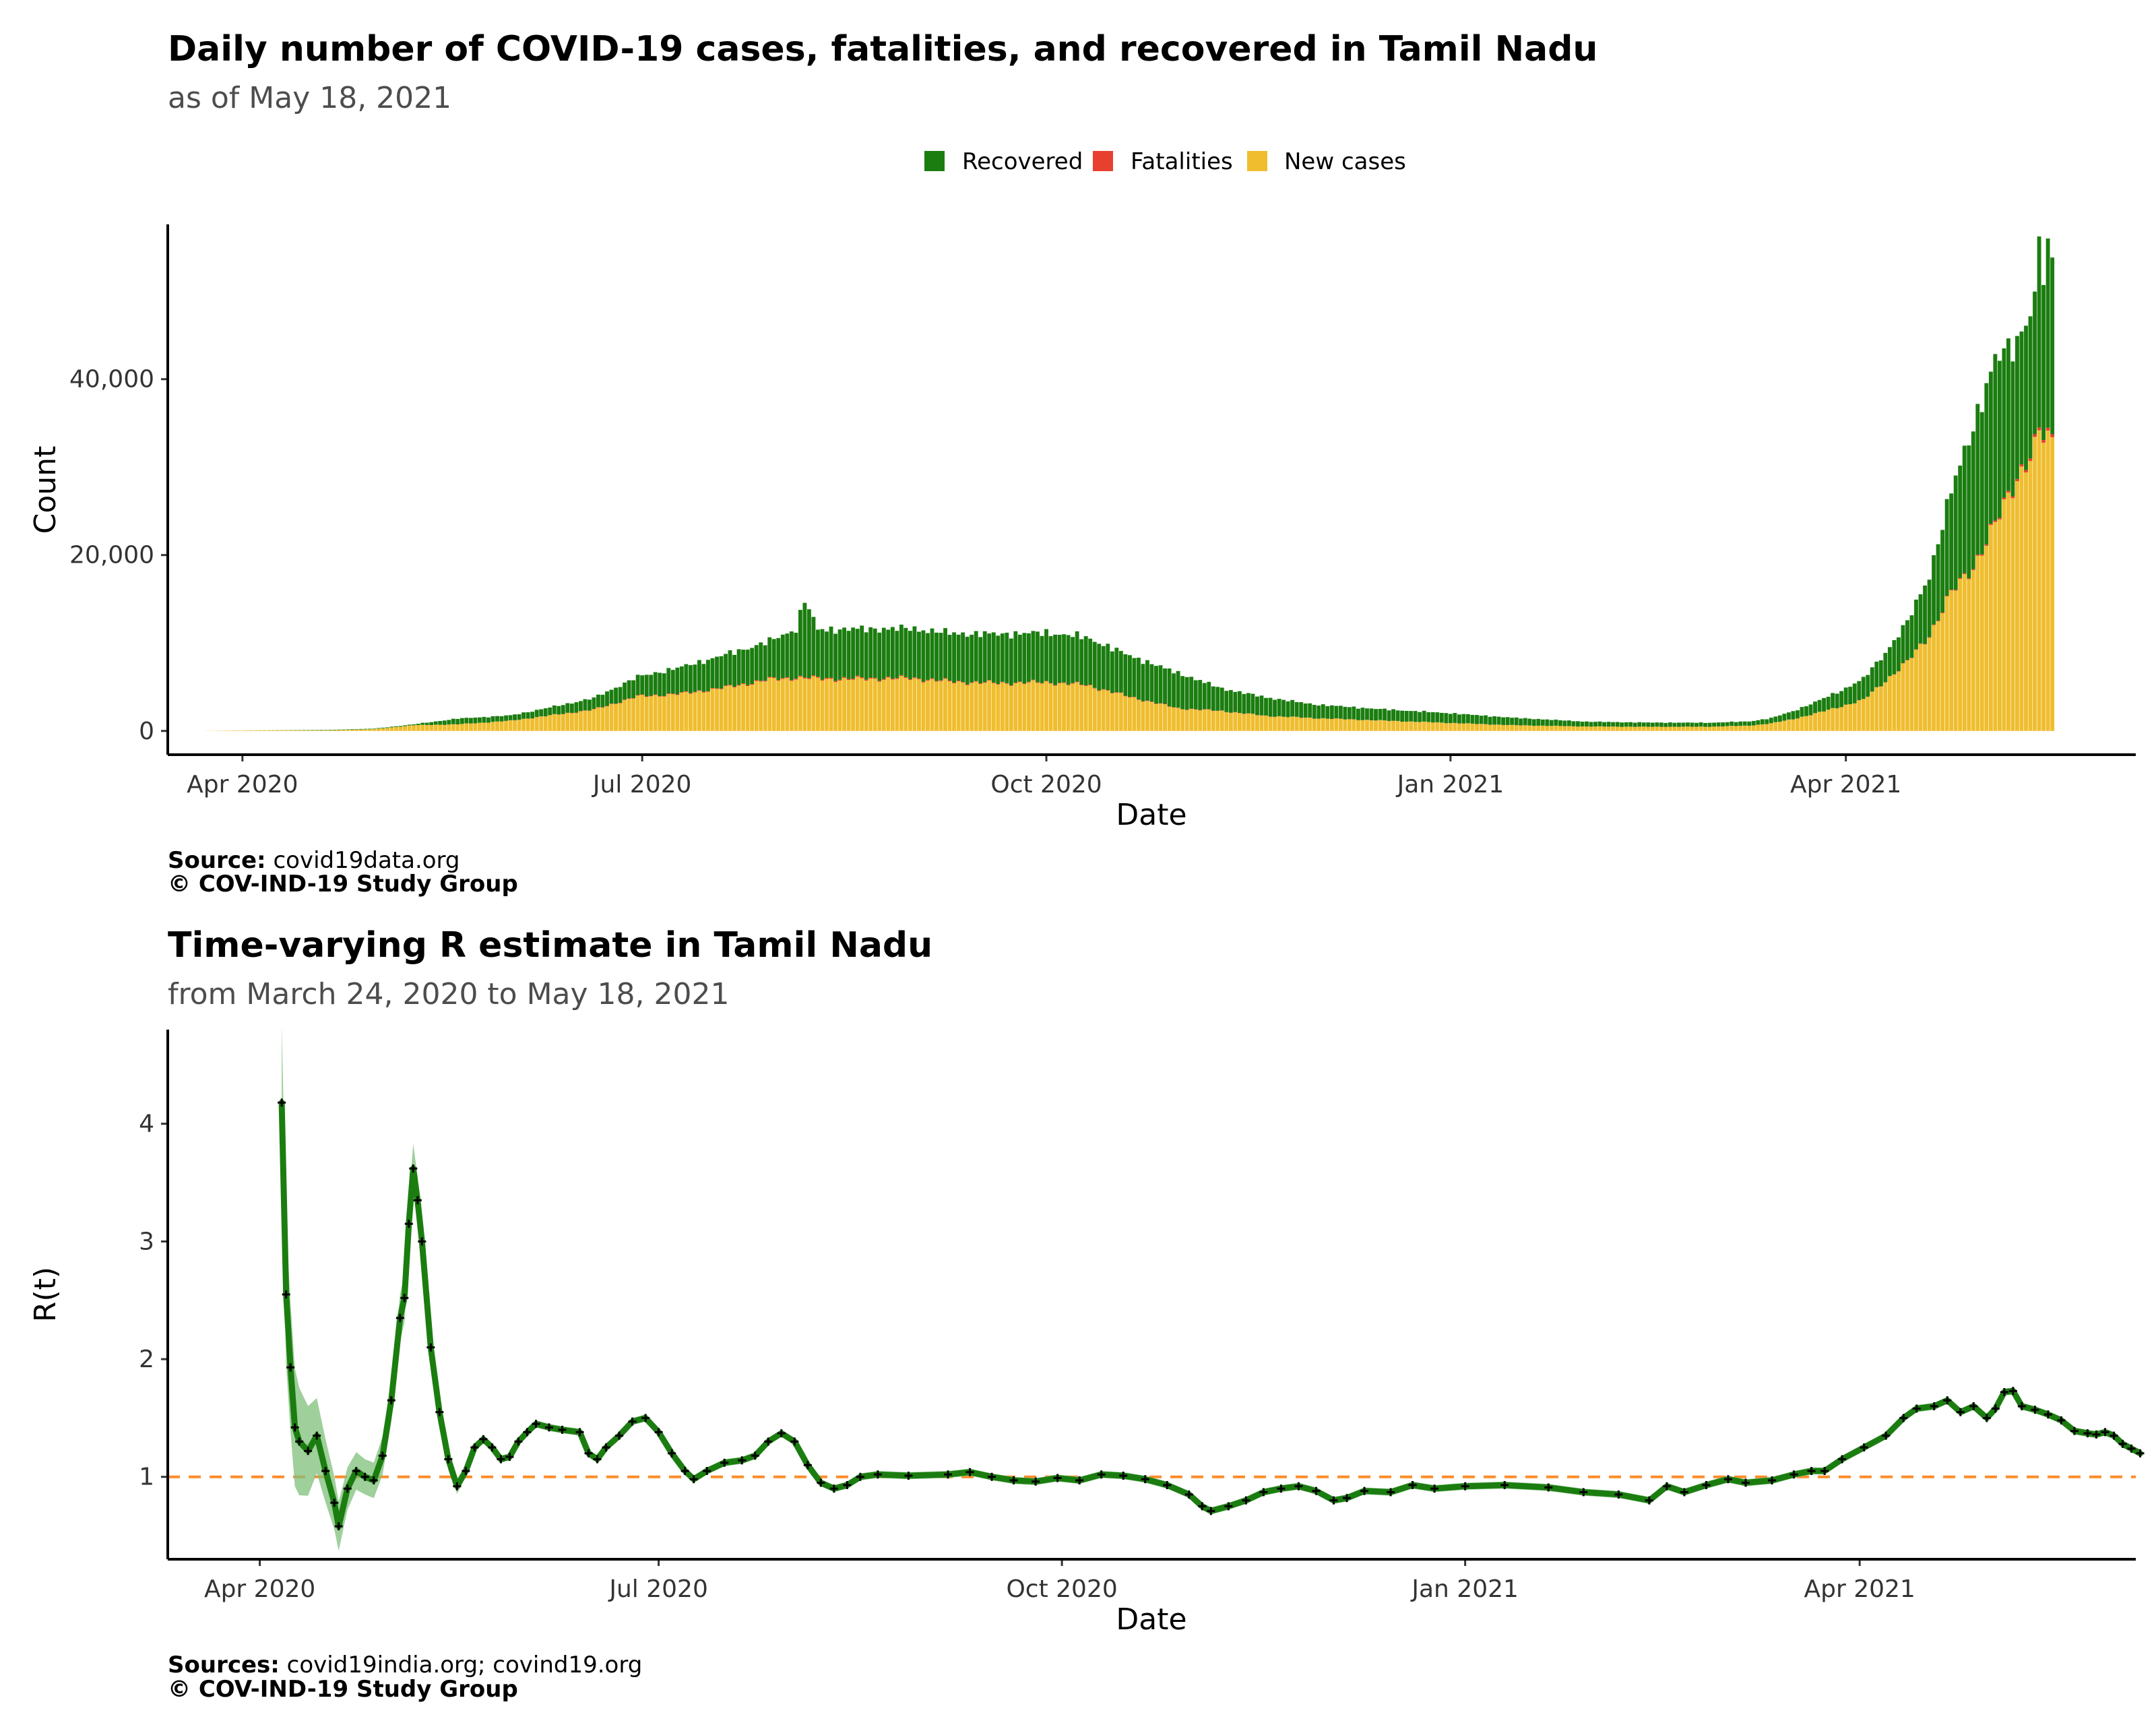 Image resolution: width=2156 pixels, height=1725 pixels. I want to click on rt-chart-subtitle: from March 24, 2020 to May 18, 2021, so click(448, 994).